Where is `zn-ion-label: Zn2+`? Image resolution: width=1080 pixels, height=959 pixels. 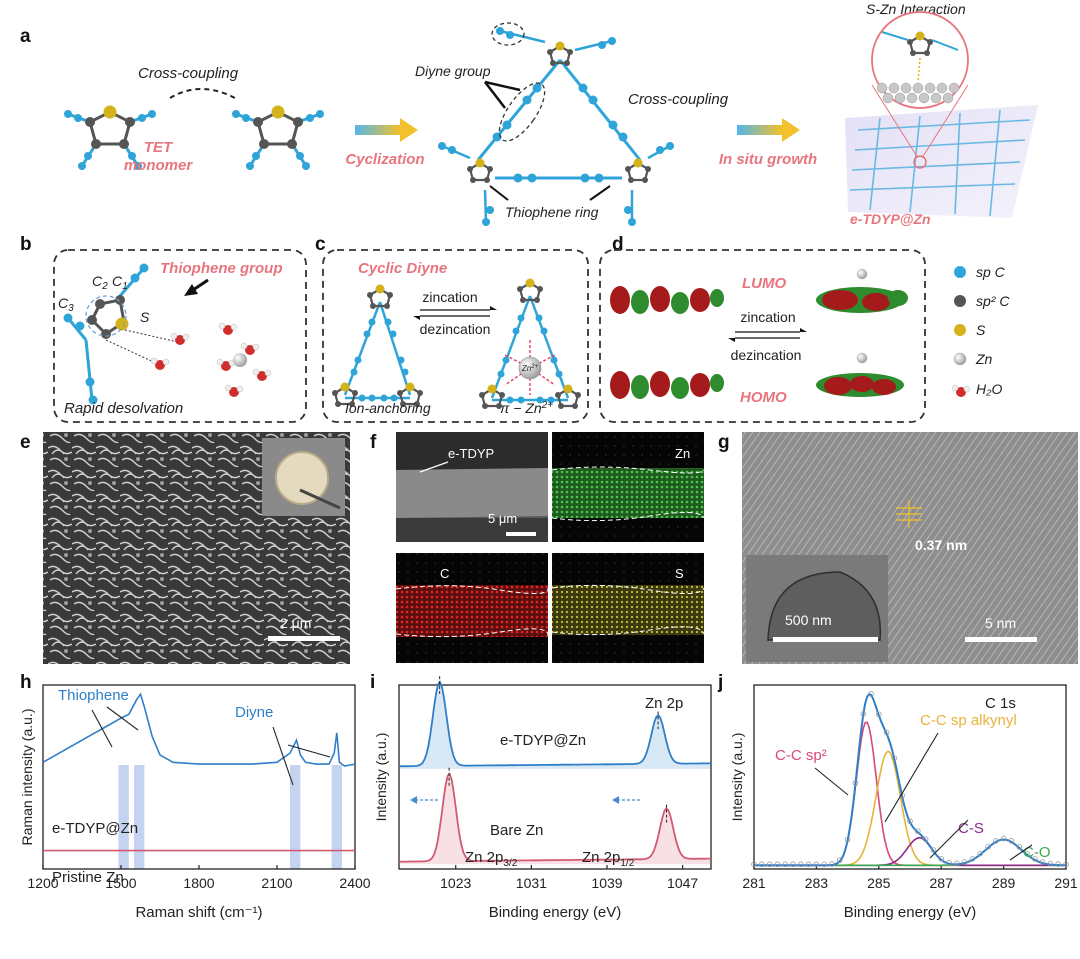
zn-ion-label: Zn2+ is located at coordinates (530, 368).